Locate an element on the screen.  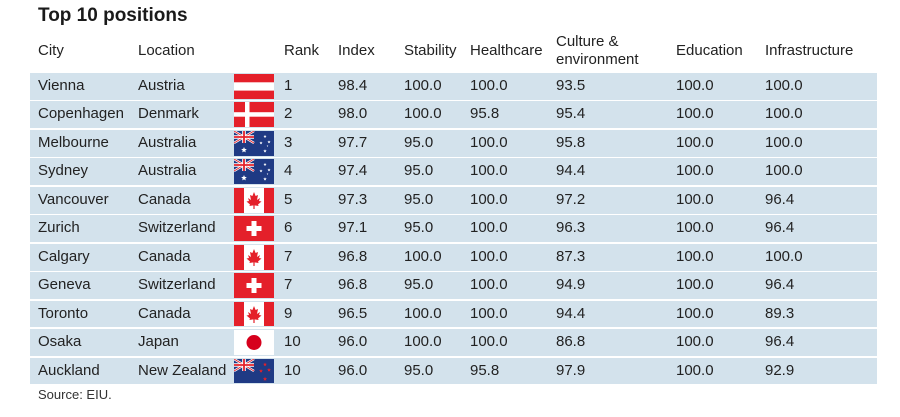
header-infrastructure: Infrastructure is located at coordinates (809, 50).